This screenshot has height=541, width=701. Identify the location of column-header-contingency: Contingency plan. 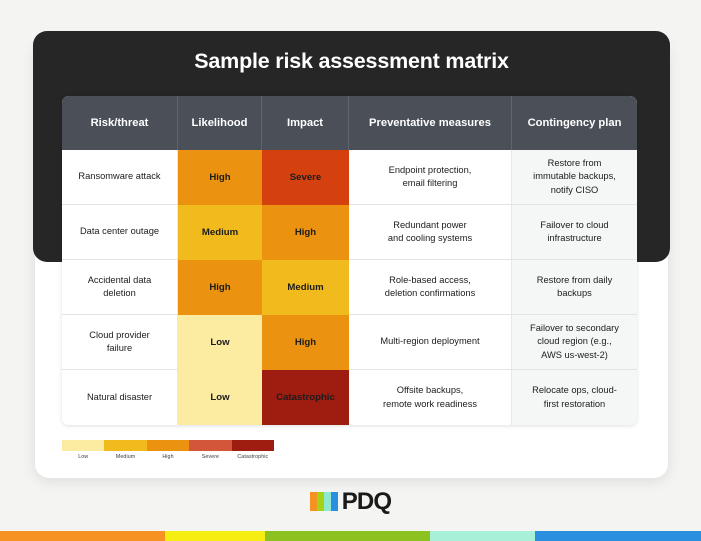
(574, 123).